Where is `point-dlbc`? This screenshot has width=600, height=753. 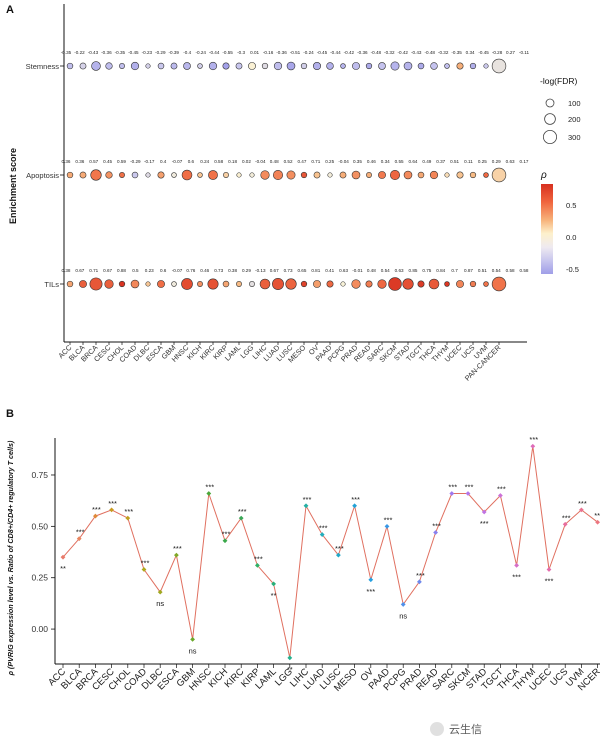 point-dlbc is located at coordinates (160, 592).